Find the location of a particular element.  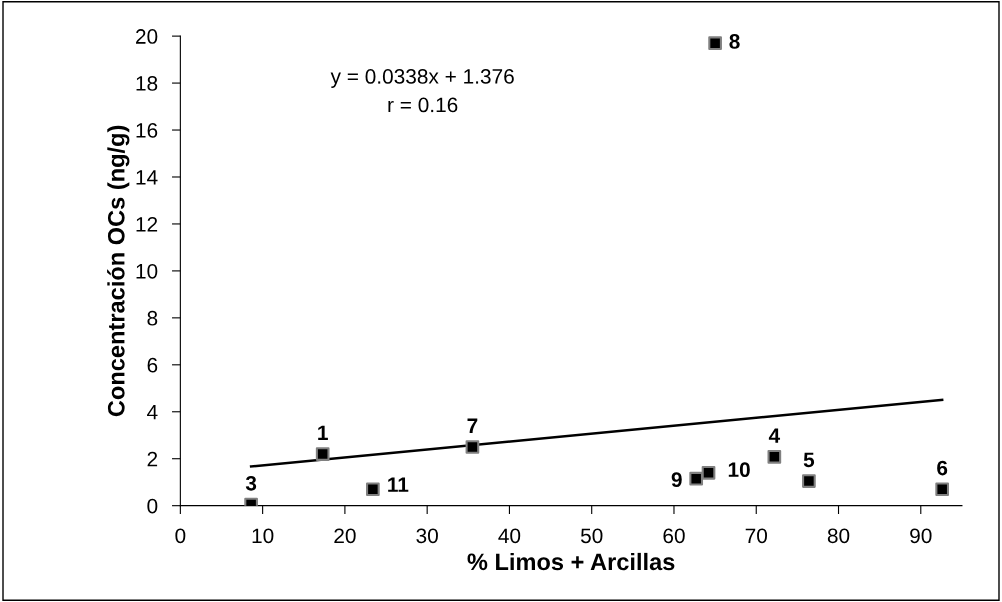

y-tick-label: 4 is located at coordinates (152, 412).